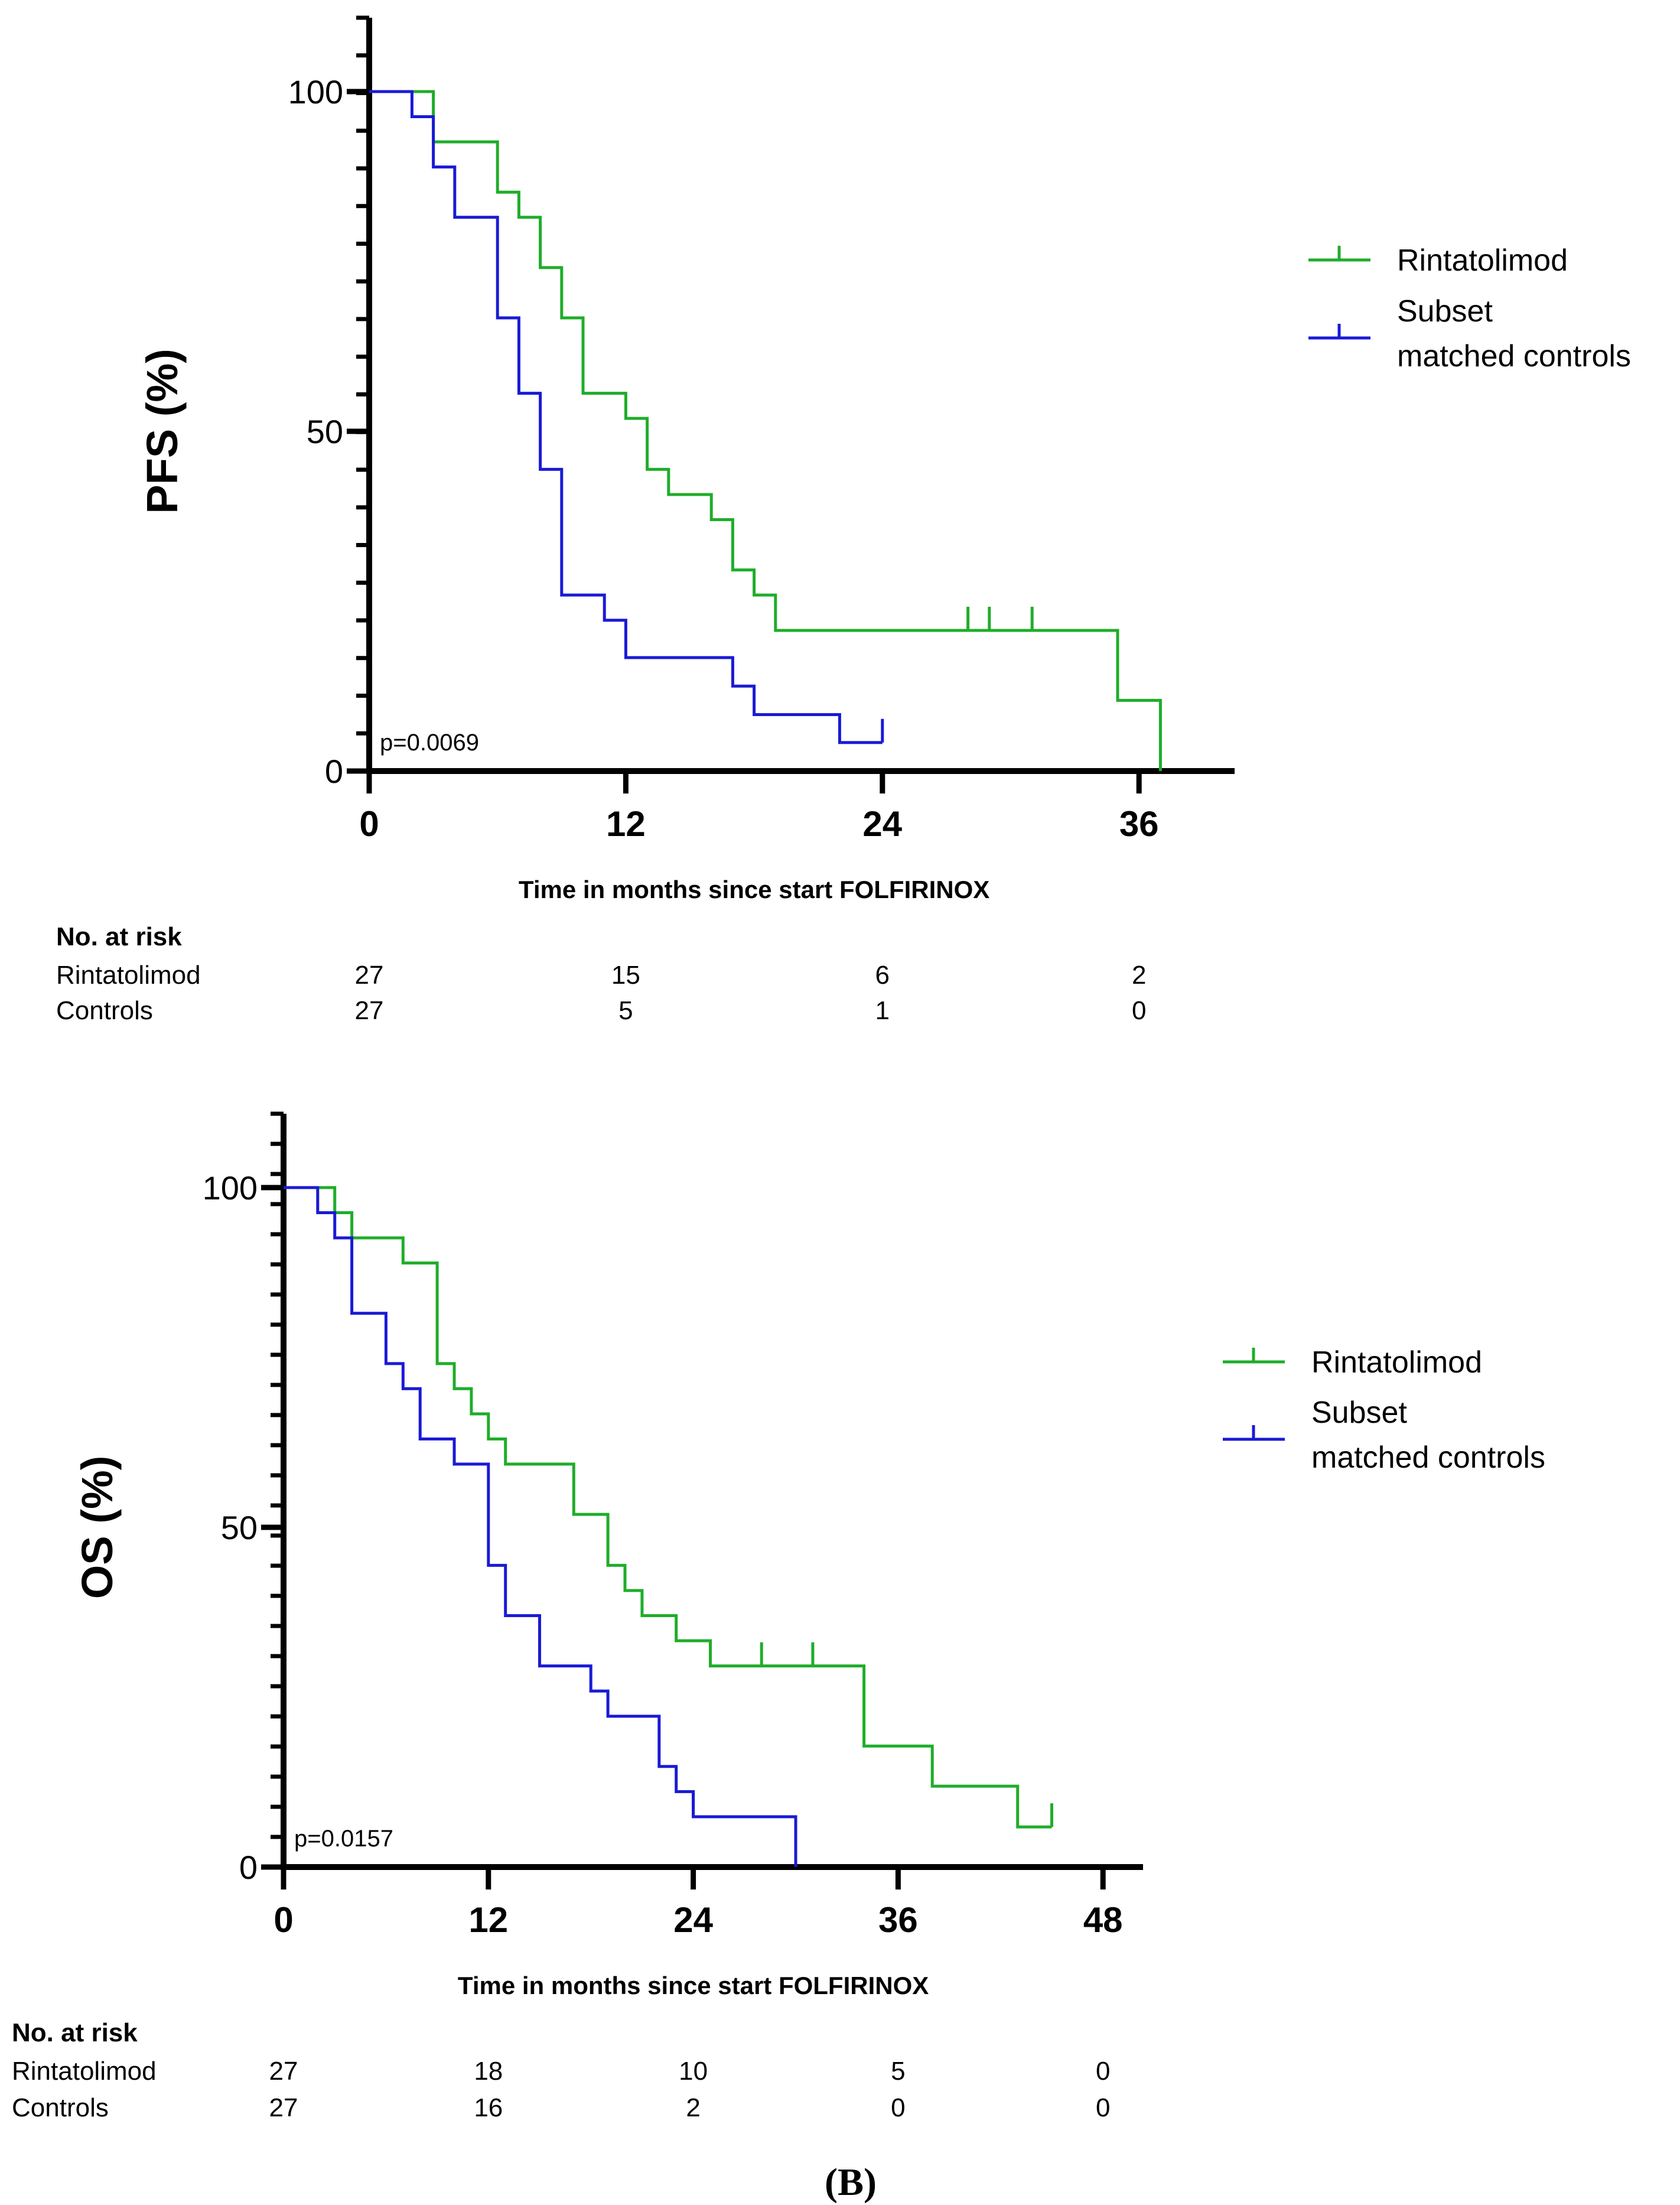 The height and width of the screenshot is (2205, 1680). Describe the element at coordinates (625, 976) in the screenshot. I see `at-risk-value: 15` at that location.